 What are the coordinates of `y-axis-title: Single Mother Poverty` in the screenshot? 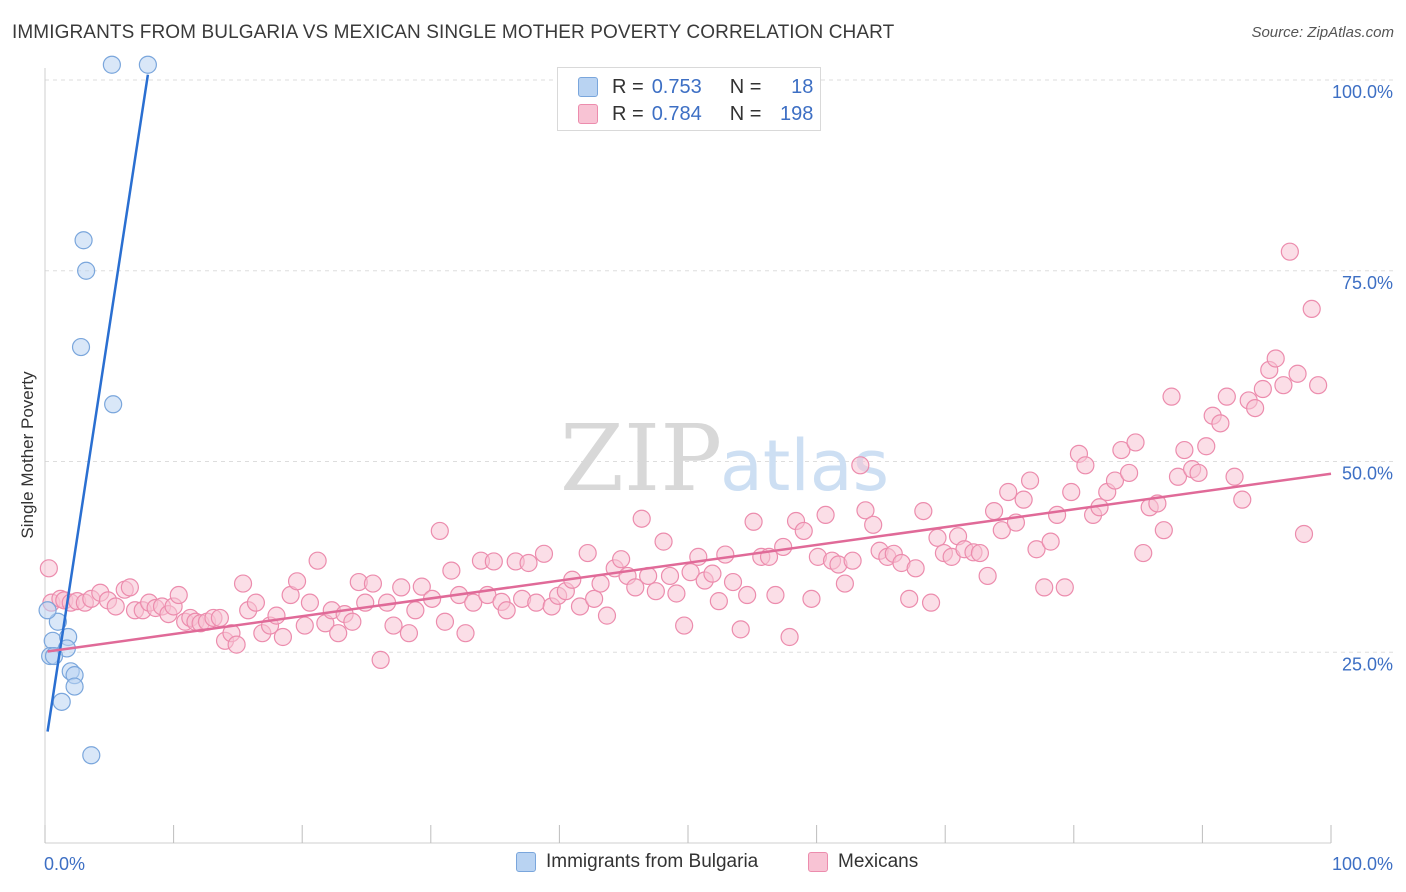 It's located at (27, 455).